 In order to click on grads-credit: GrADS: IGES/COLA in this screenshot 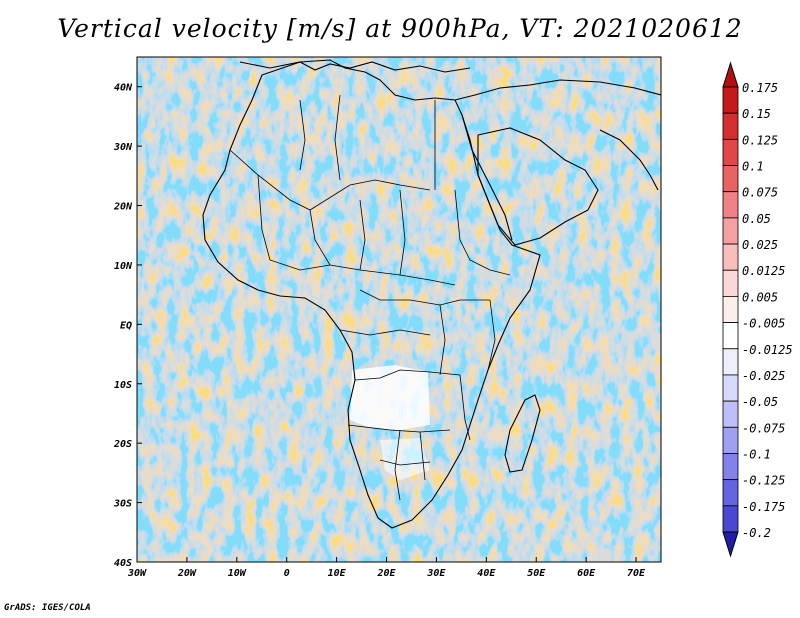, I will do `click(47, 608)`.